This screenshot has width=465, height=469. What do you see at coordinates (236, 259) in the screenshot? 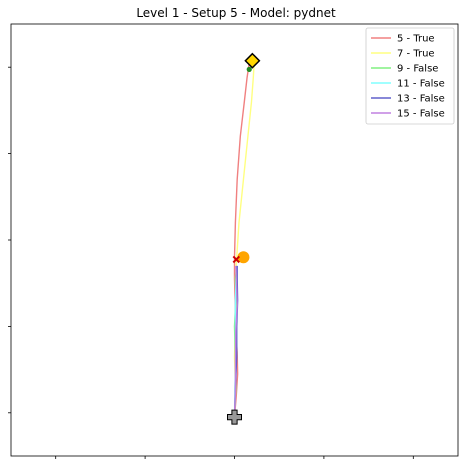
I see `marker-red-x` at bounding box center [236, 259].